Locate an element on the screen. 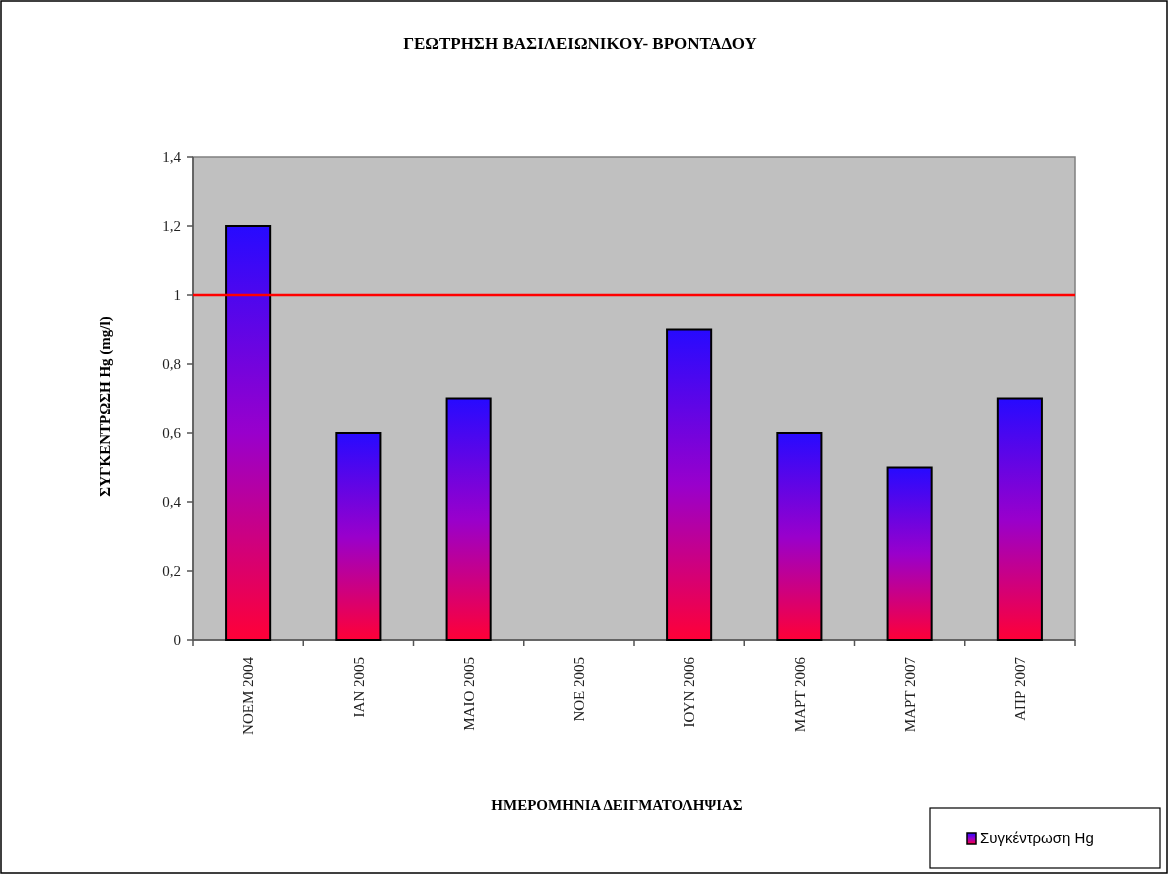 This screenshot has width=1169, height=875. x-tick-label: ΙΟΥΝ 2006 is located at coordinates (689, 692).